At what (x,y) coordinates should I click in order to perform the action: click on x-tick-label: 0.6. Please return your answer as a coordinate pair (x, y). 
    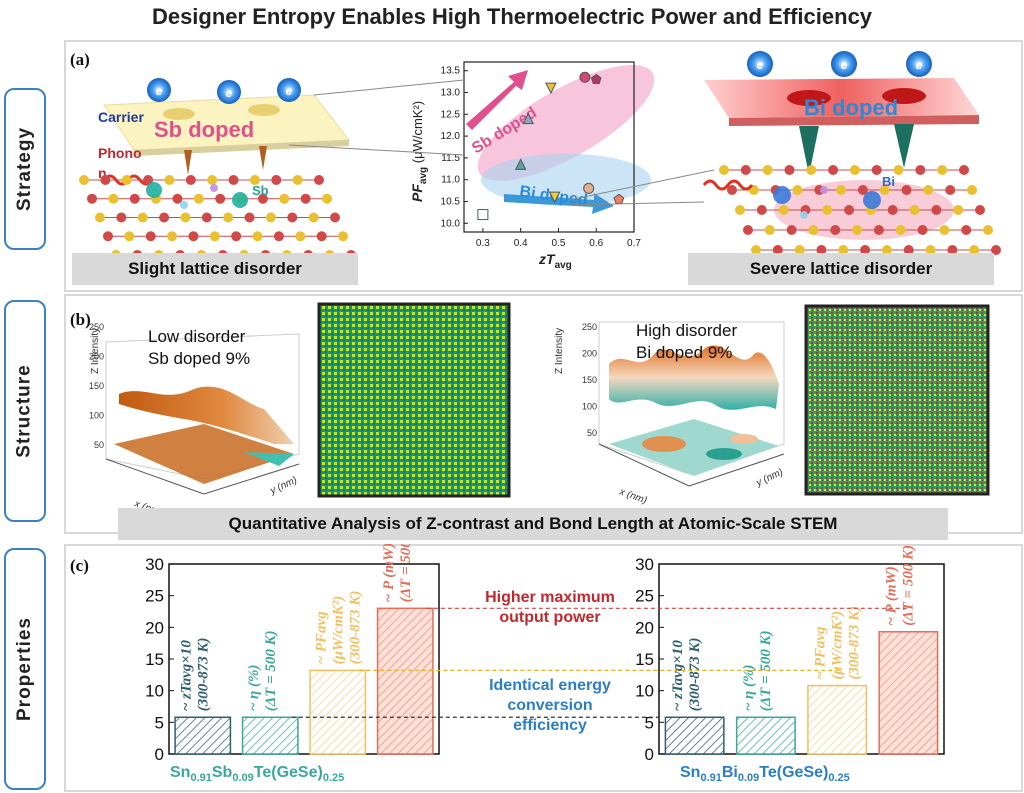
    Looking at the image, I should click on (596, 243).